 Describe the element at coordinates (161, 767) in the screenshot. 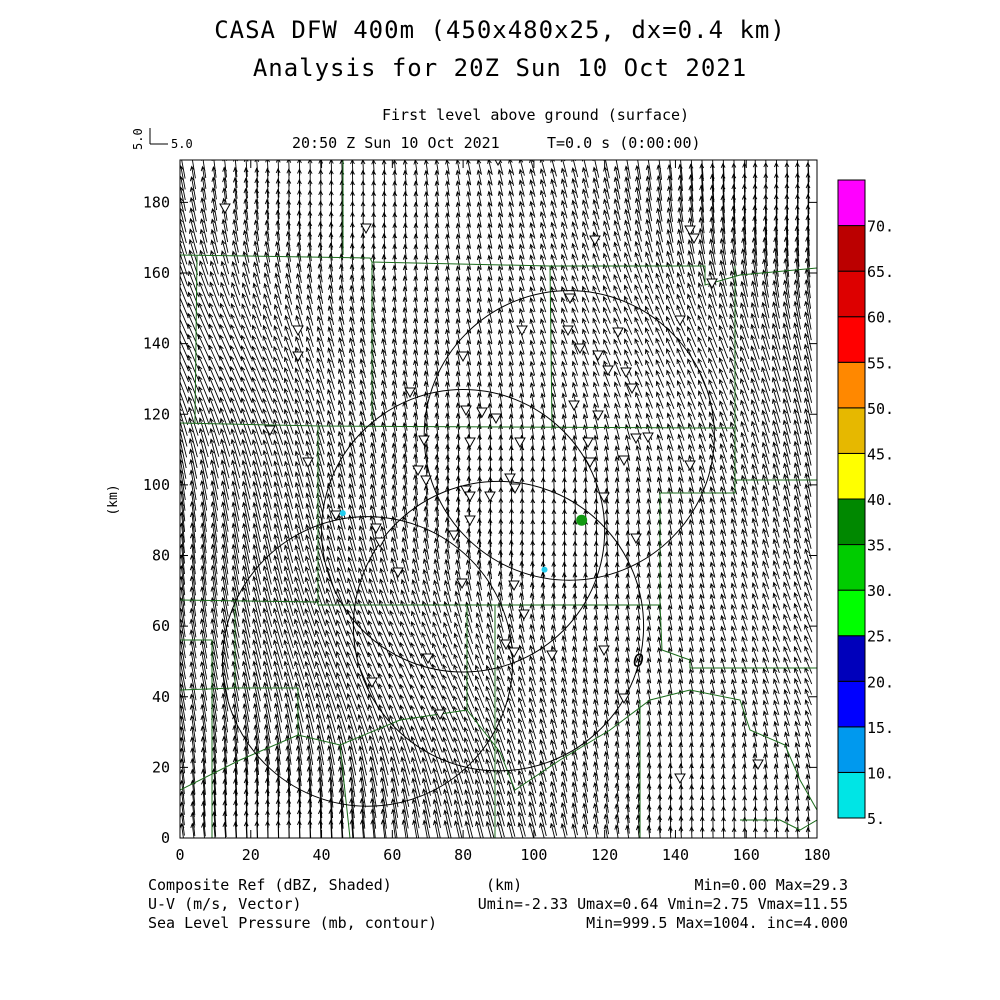

I see `y-tick-label: 20` at that location.